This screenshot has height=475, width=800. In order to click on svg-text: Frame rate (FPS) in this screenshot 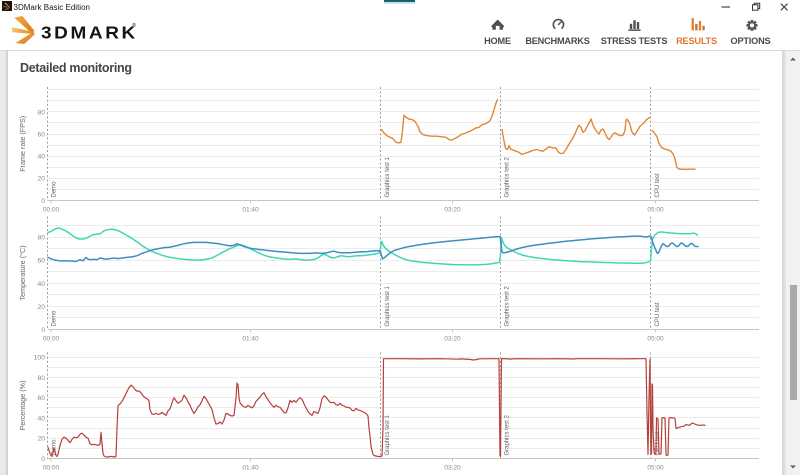, I will do `click(22, 144)`.